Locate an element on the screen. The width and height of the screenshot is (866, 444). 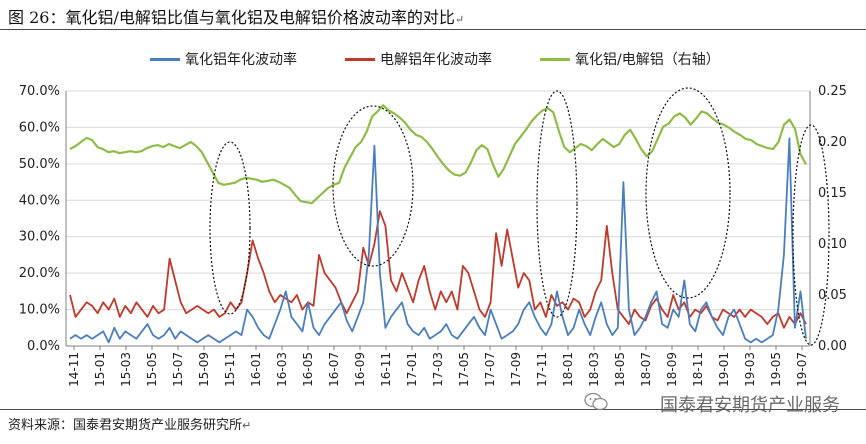
x-tick-label: 17-05 is located at coordinates (464, 369).